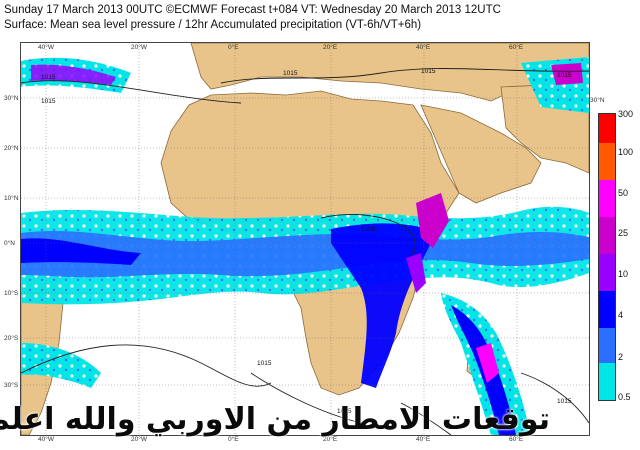  I want to click on legend-label: 300, so click(625, 114).